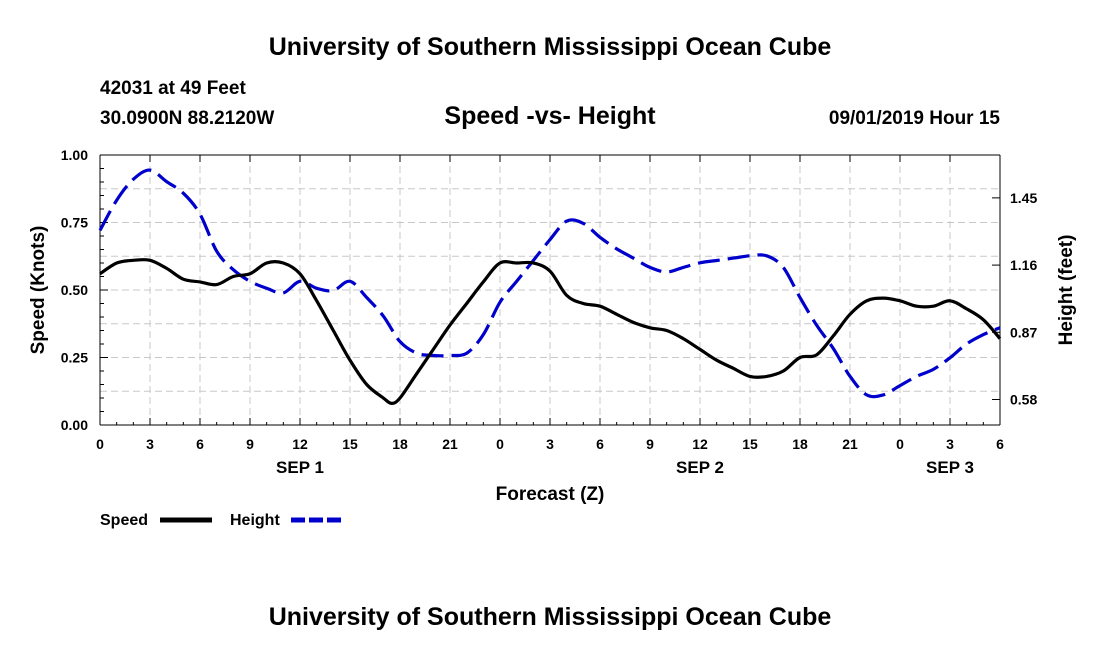 The height and width of the screenshot is (650, 1100). I want to click on y-tick-label: 0.25, so click(74, 358).